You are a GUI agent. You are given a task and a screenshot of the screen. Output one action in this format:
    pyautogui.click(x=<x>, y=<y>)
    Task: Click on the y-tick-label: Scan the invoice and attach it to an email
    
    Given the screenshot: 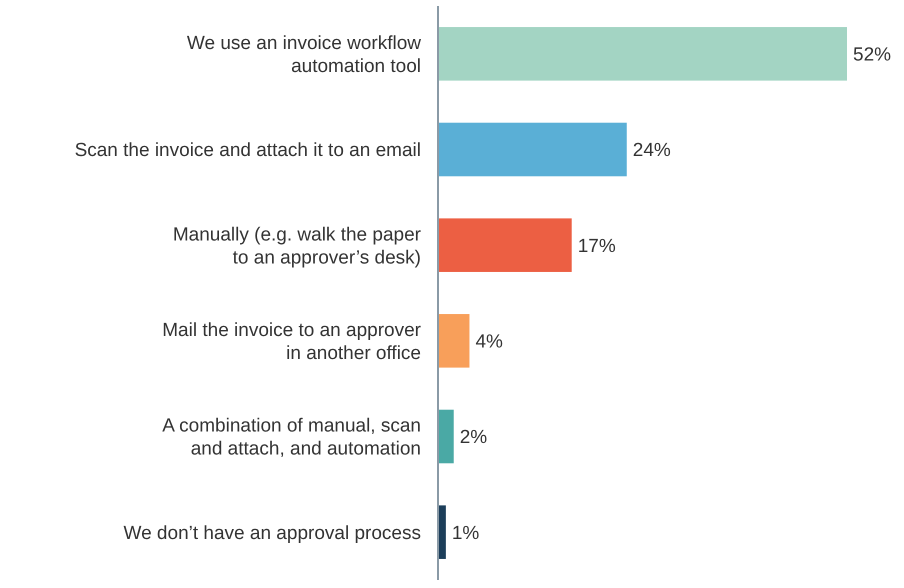 What is the action you would take?
    pyautogui.click(x=247, y=151)
    